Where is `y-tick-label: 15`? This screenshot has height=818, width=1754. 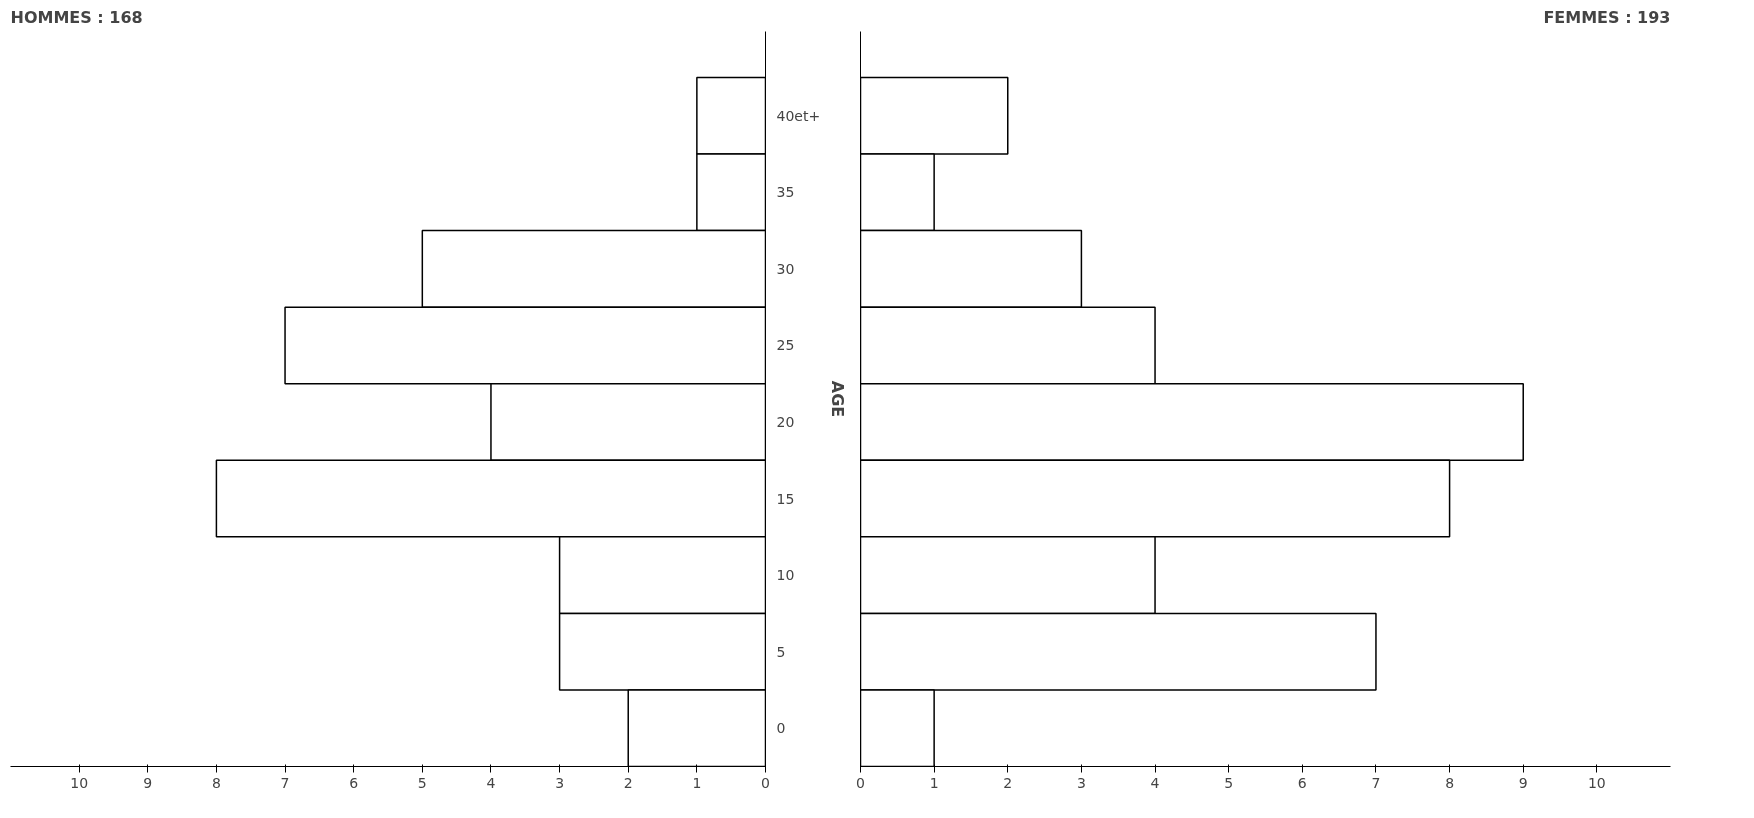
y-tick-label: 15 is located at coordinates (785, 498).